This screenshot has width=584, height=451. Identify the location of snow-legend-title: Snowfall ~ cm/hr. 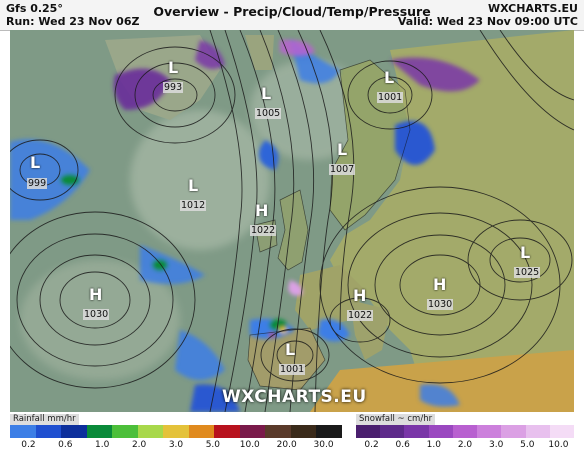
(396, 419).